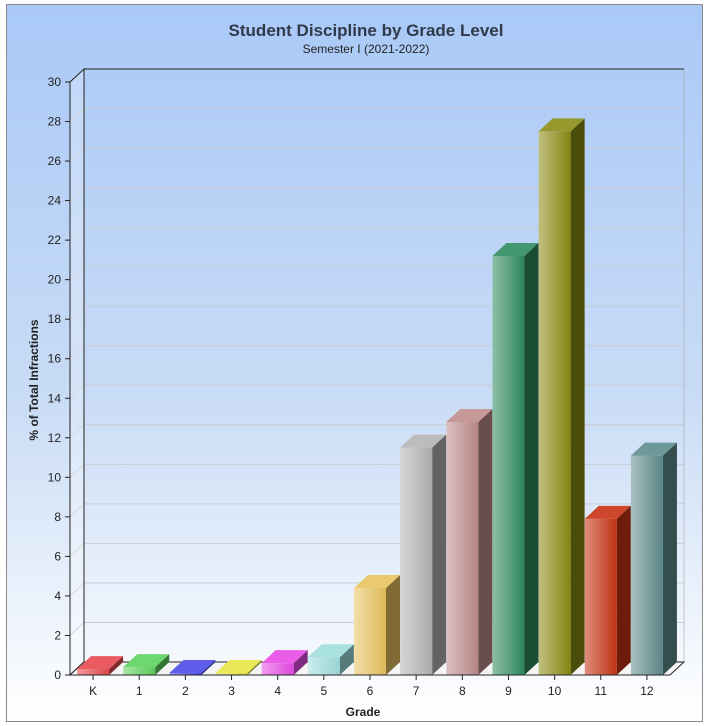 This screenshot has width=710, height=726. What do you see at coordinates (55, 319) in the screenshot?
I see `y-tick-label: 18` at bounding box center [55, 319].